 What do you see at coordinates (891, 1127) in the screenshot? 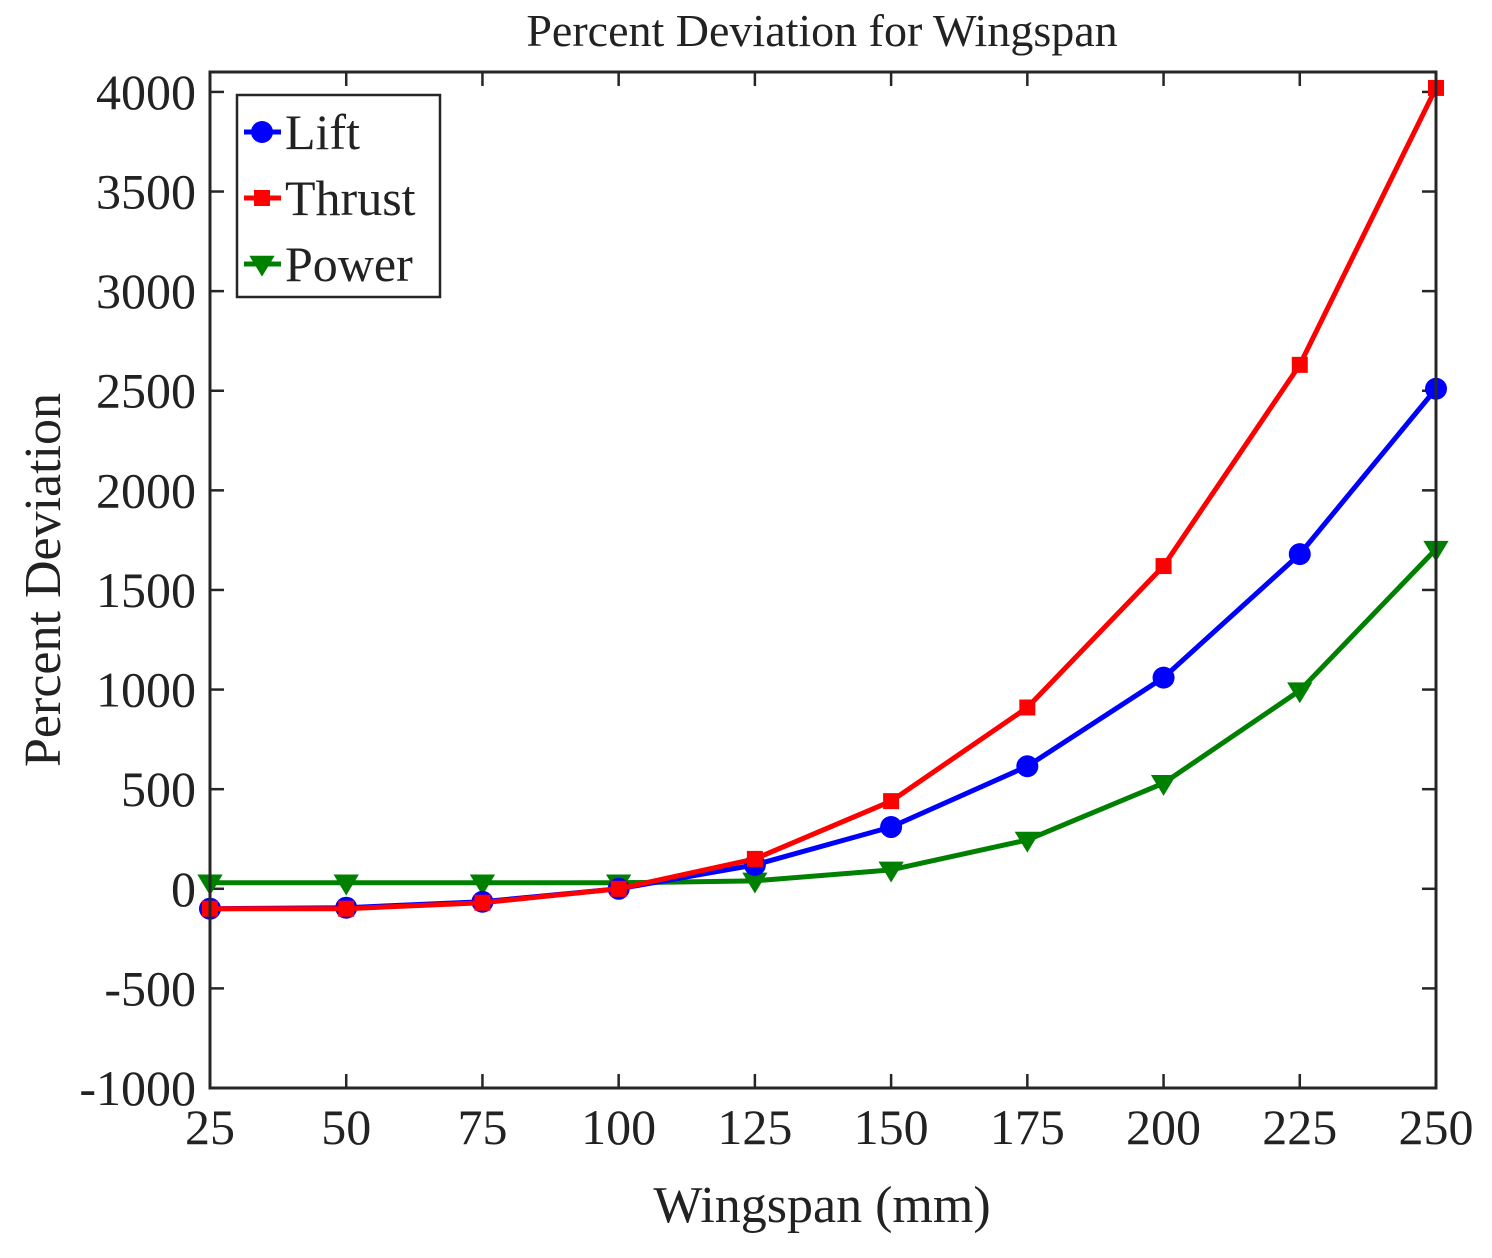
I see `x-tick-label: 150` at bounding box center [891, 1127].